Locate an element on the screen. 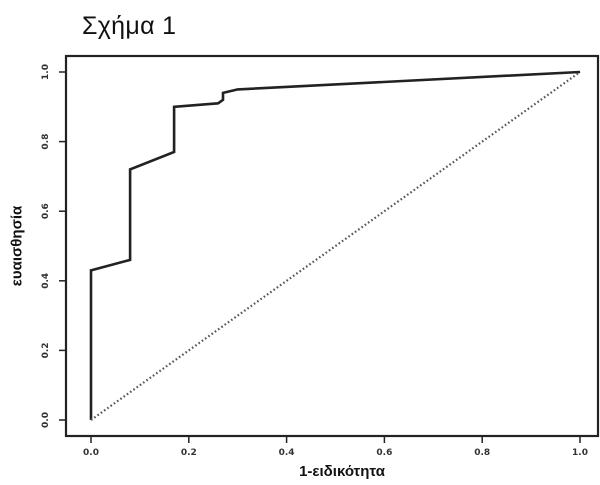 This screenshot has height=485, width=600. y-axis-title: ευαισθησία is located at coordinates (17, 245).